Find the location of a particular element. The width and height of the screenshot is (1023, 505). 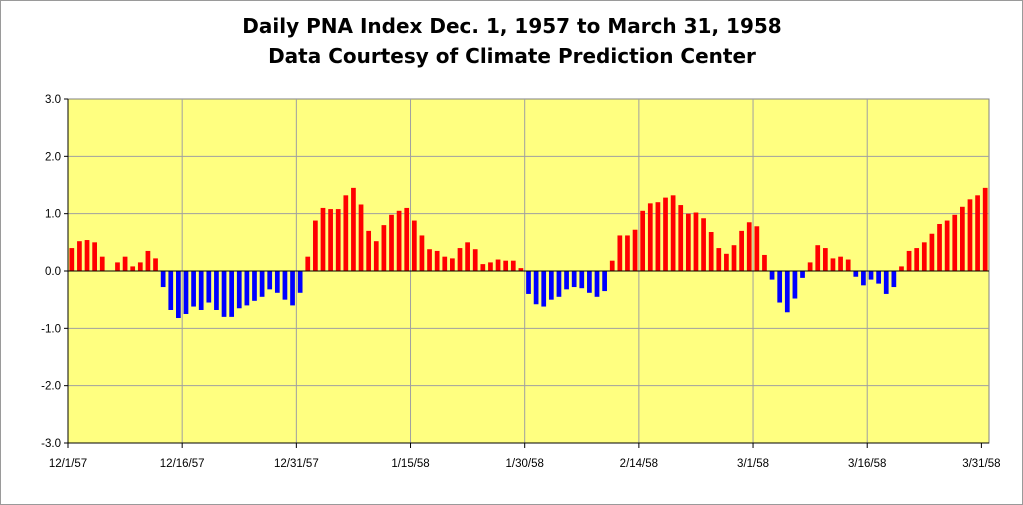

x-tick-label: 12/16/57 is located at coordinates (182, 464).